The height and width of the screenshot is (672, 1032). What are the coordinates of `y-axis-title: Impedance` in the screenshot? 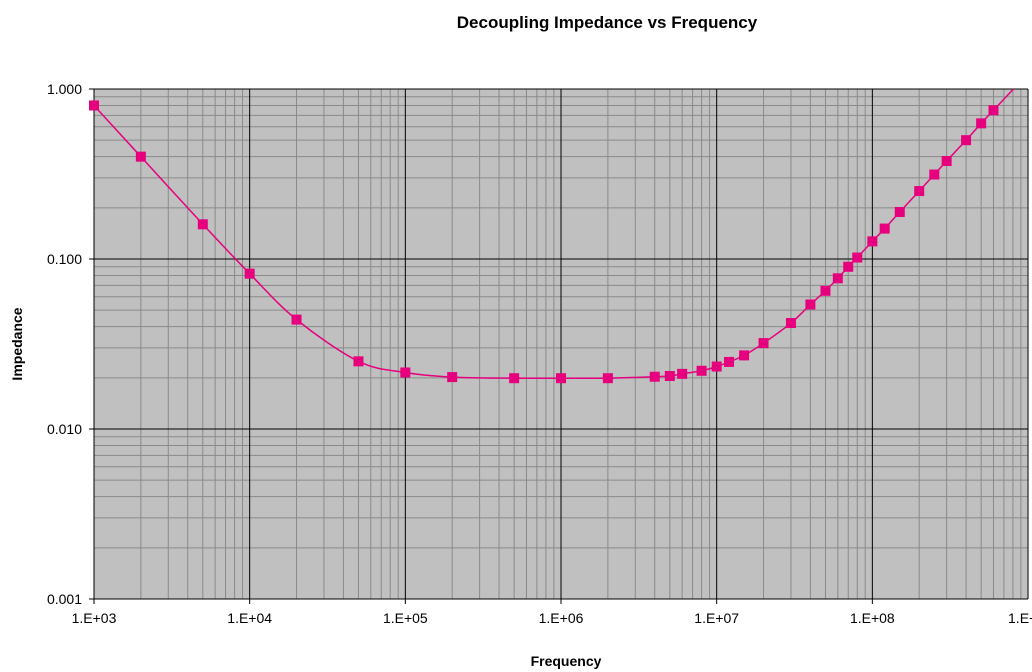 It's located at (17, 343).